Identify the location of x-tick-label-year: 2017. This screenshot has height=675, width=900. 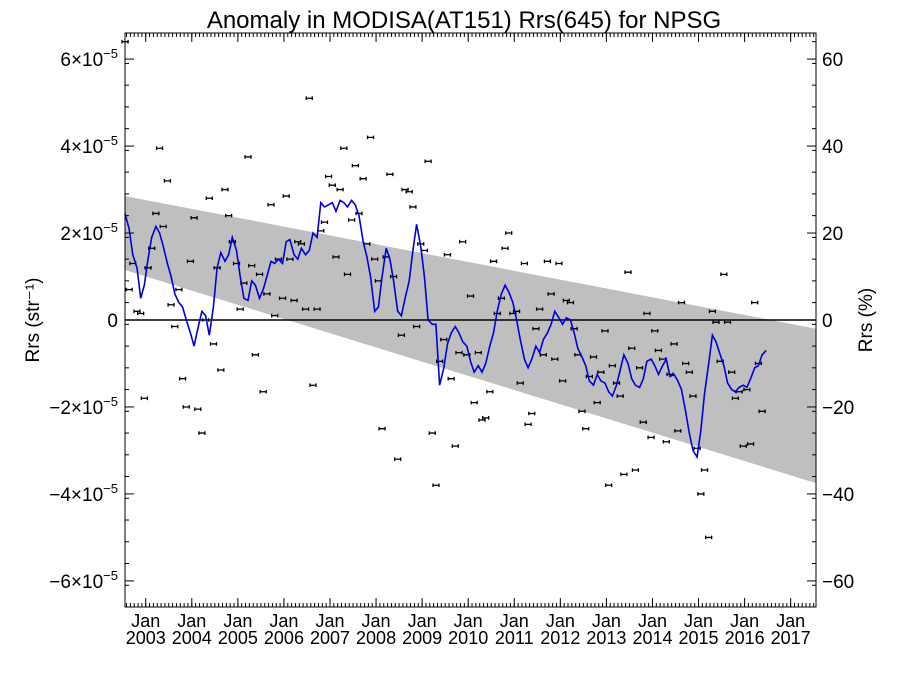
(791, 638).